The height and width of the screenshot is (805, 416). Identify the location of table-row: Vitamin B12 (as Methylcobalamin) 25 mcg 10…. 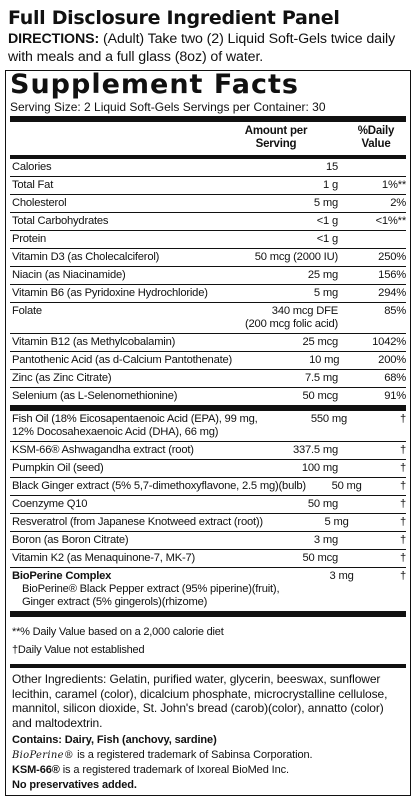
(208, 343).